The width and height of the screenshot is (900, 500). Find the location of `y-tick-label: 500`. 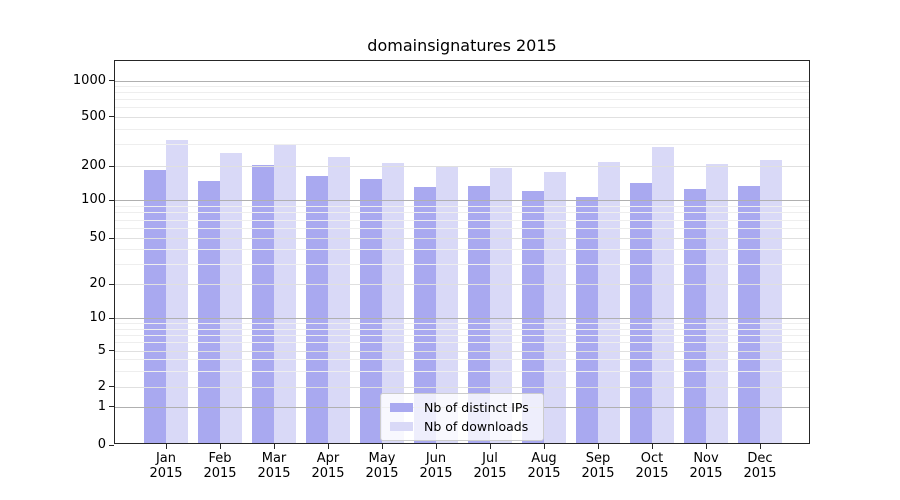

y-tick-label: 500 is located at coordinates (93, 116).